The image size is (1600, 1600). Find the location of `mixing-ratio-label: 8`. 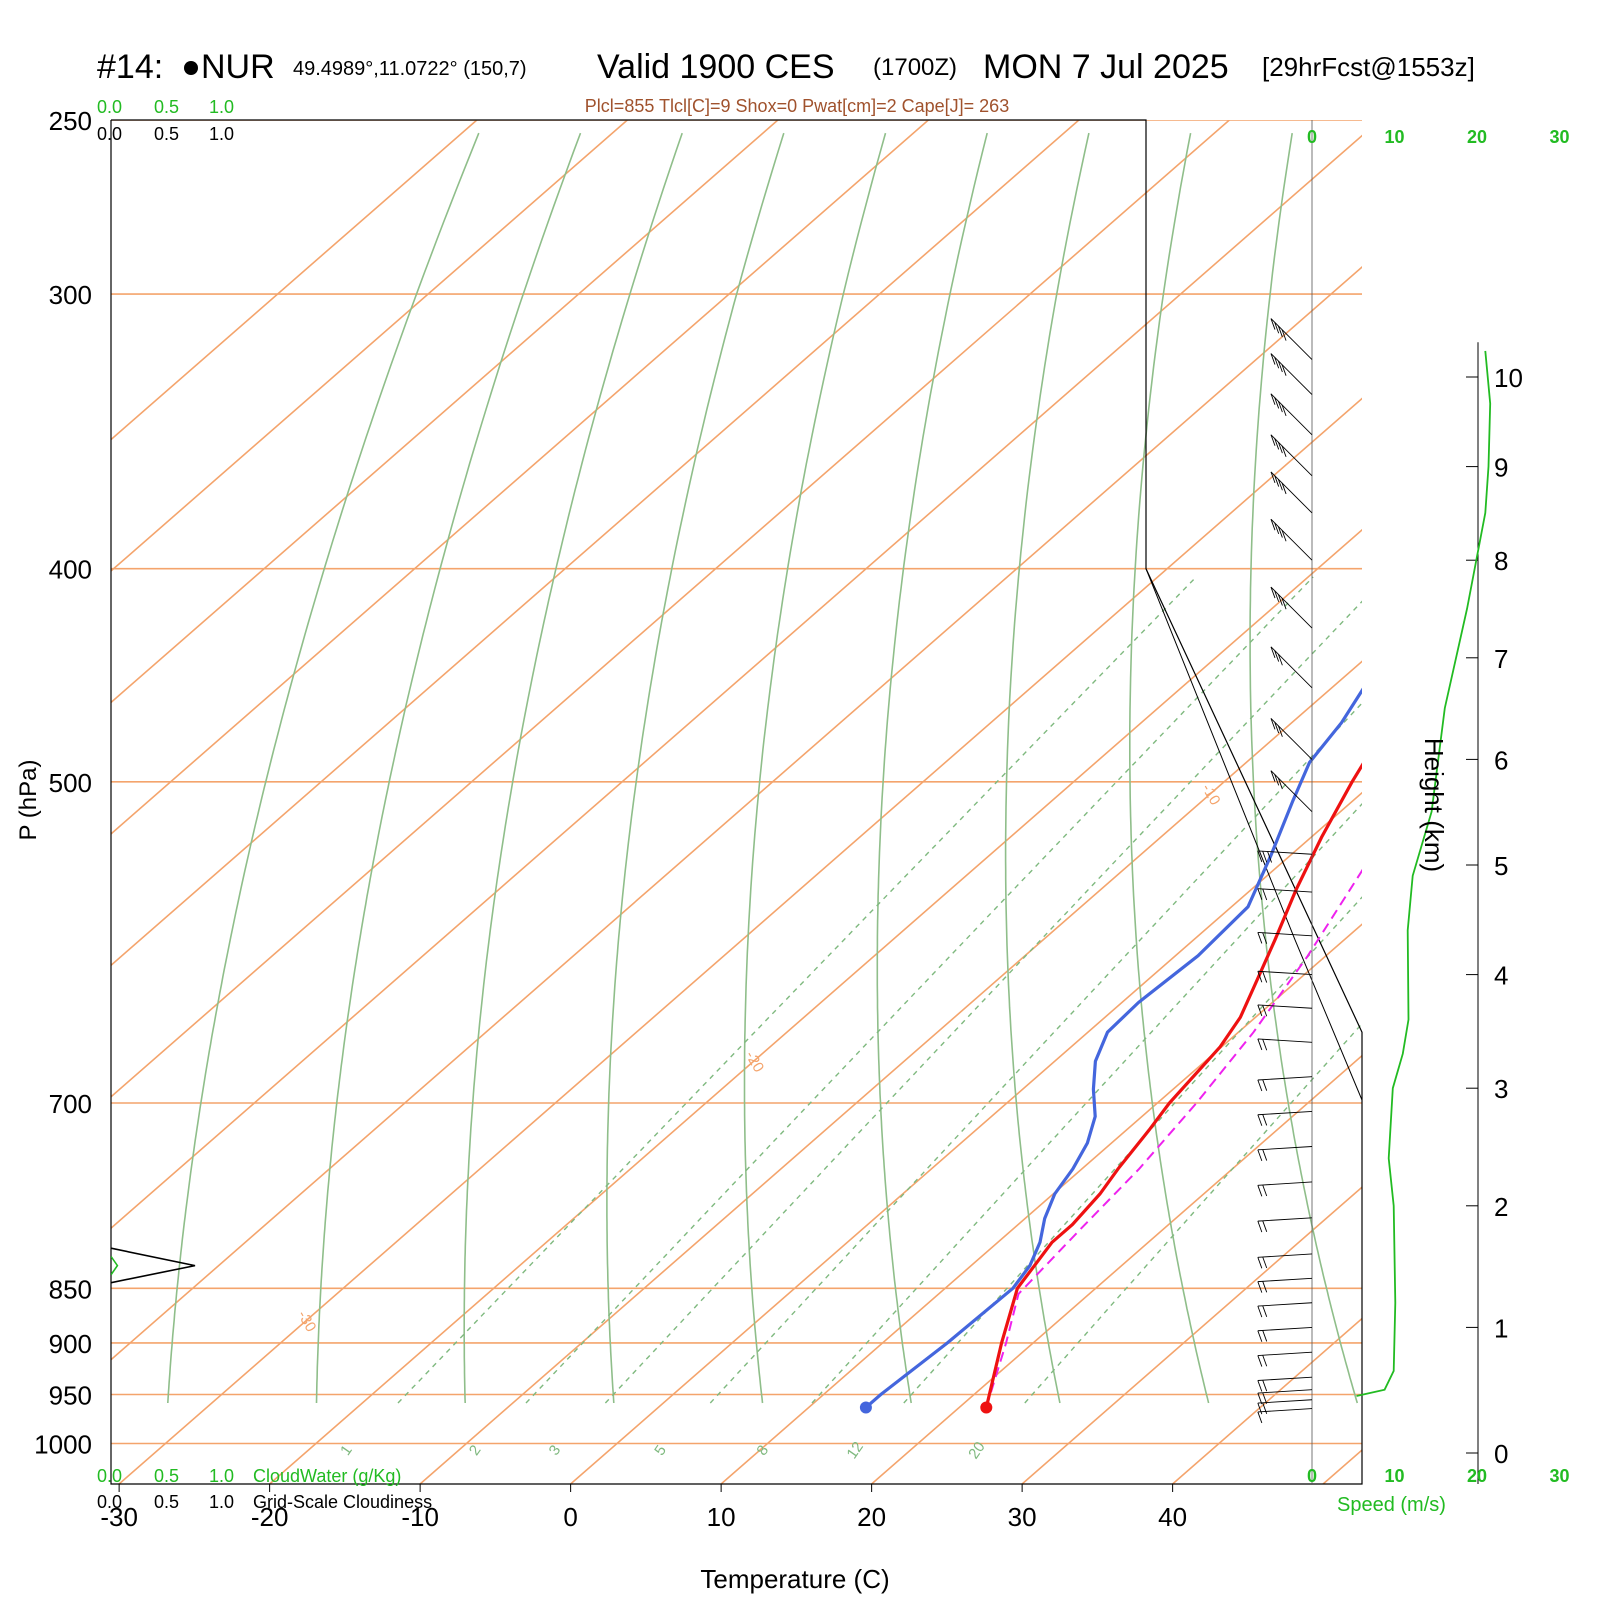

mixing-ratio-label: 8 is located at coordinates (763, 1450).